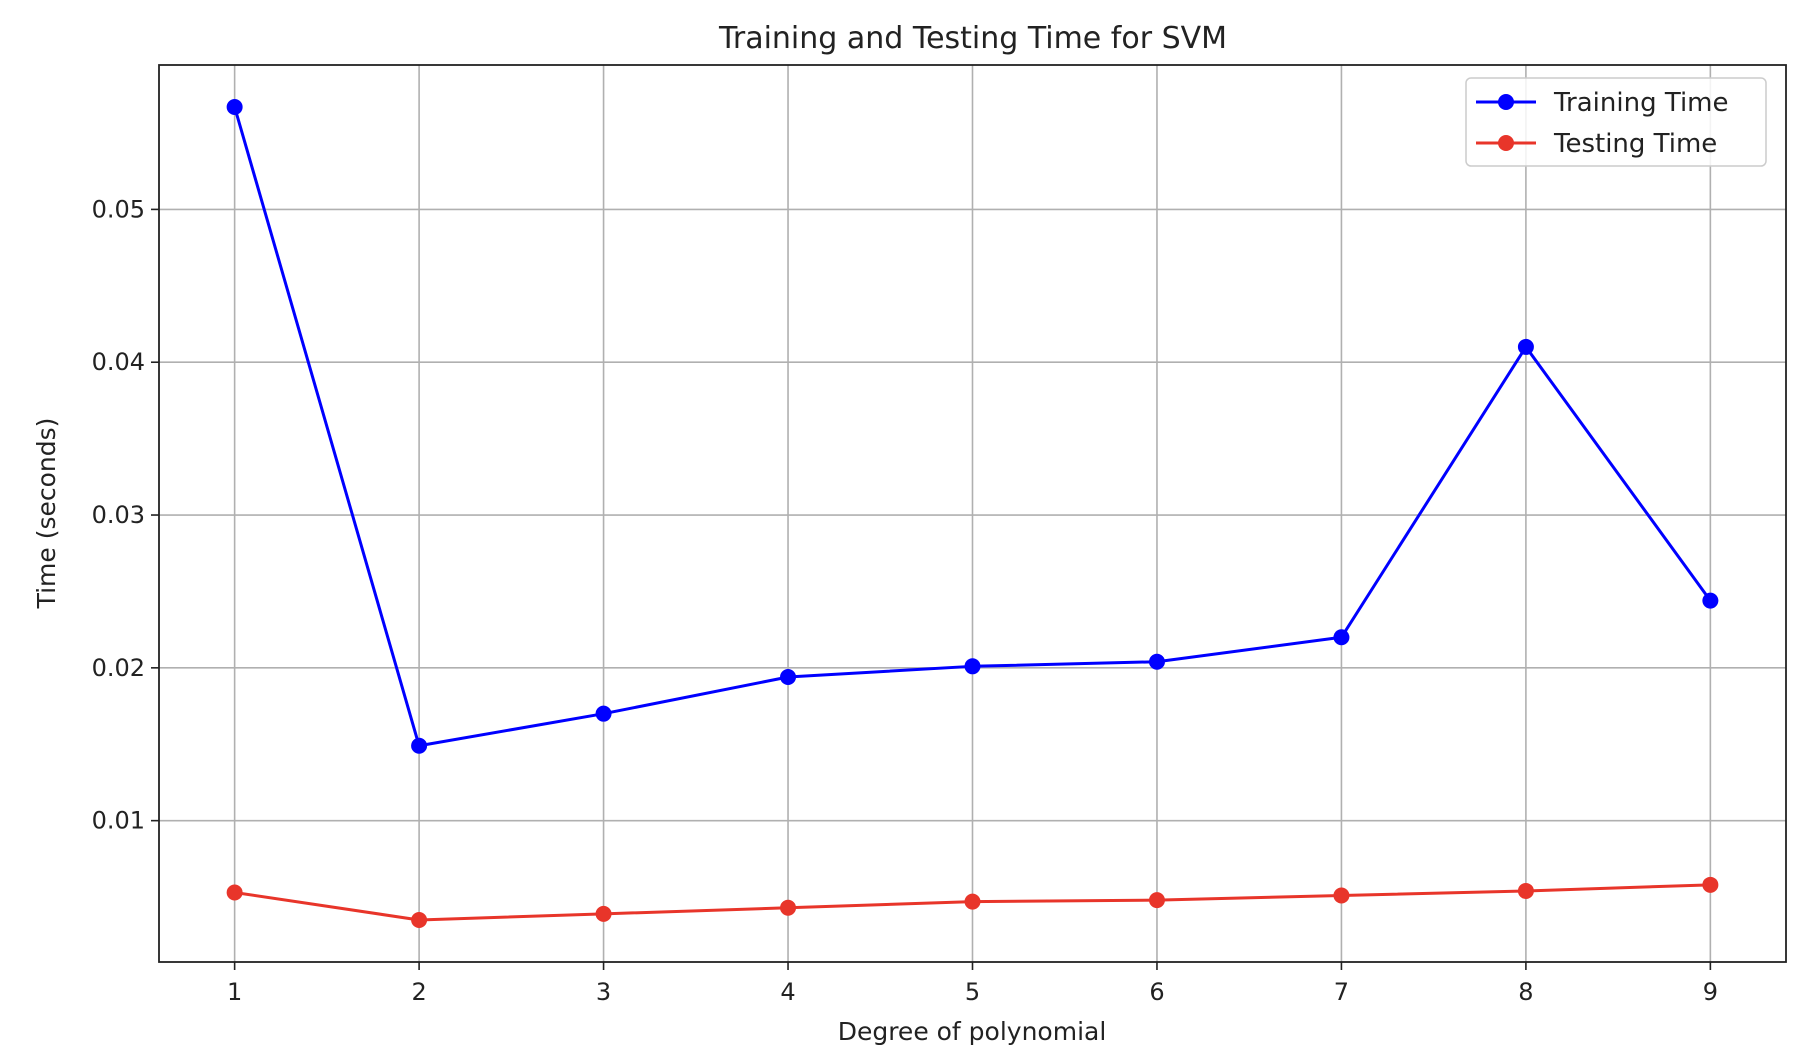 The image size is (1810, 1056). What do you see at coordinates (1525, 992) in the screenshot?
I see `x-tick-label: 8` at bounding box center [1525, 992].